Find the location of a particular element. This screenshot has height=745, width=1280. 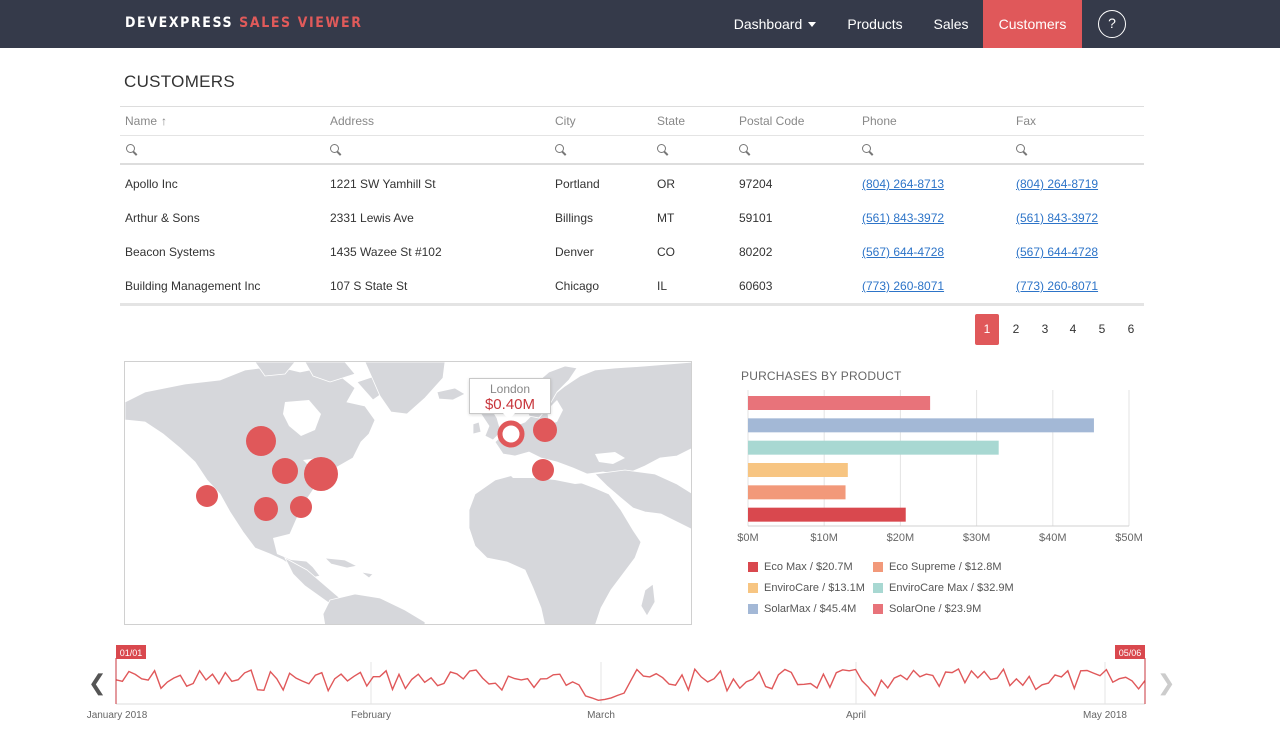

legend-label: SolarOne / $23.9M is located at coordinates (935, 609).